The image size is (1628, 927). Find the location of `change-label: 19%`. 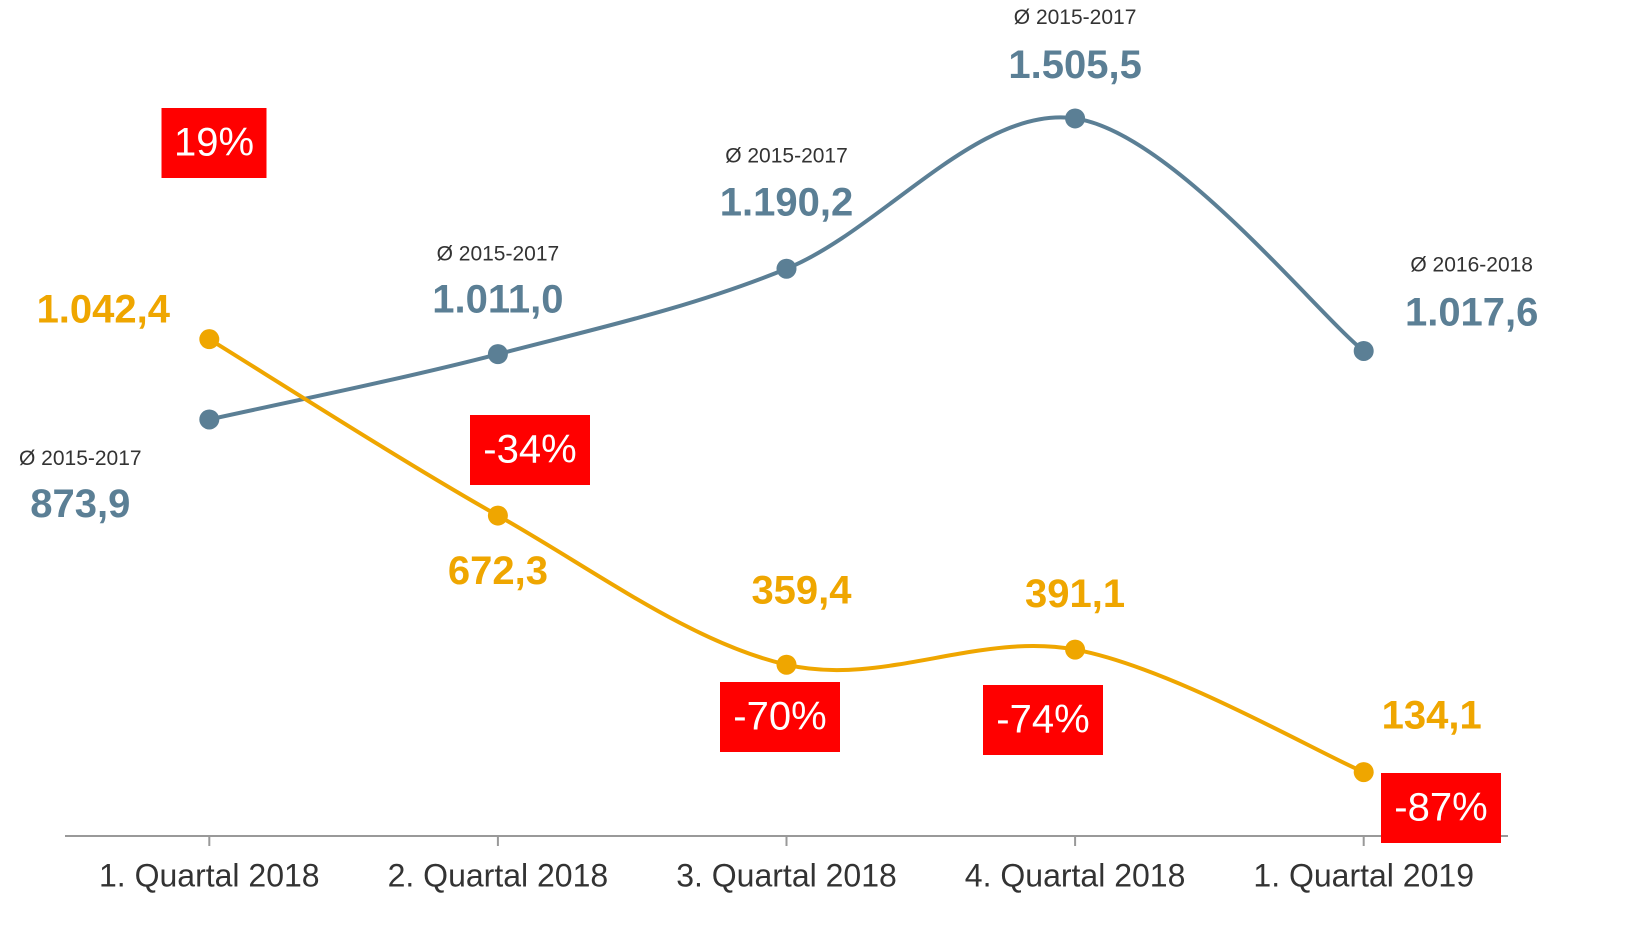

change-label: 19% is located at coordinates (214, 143).